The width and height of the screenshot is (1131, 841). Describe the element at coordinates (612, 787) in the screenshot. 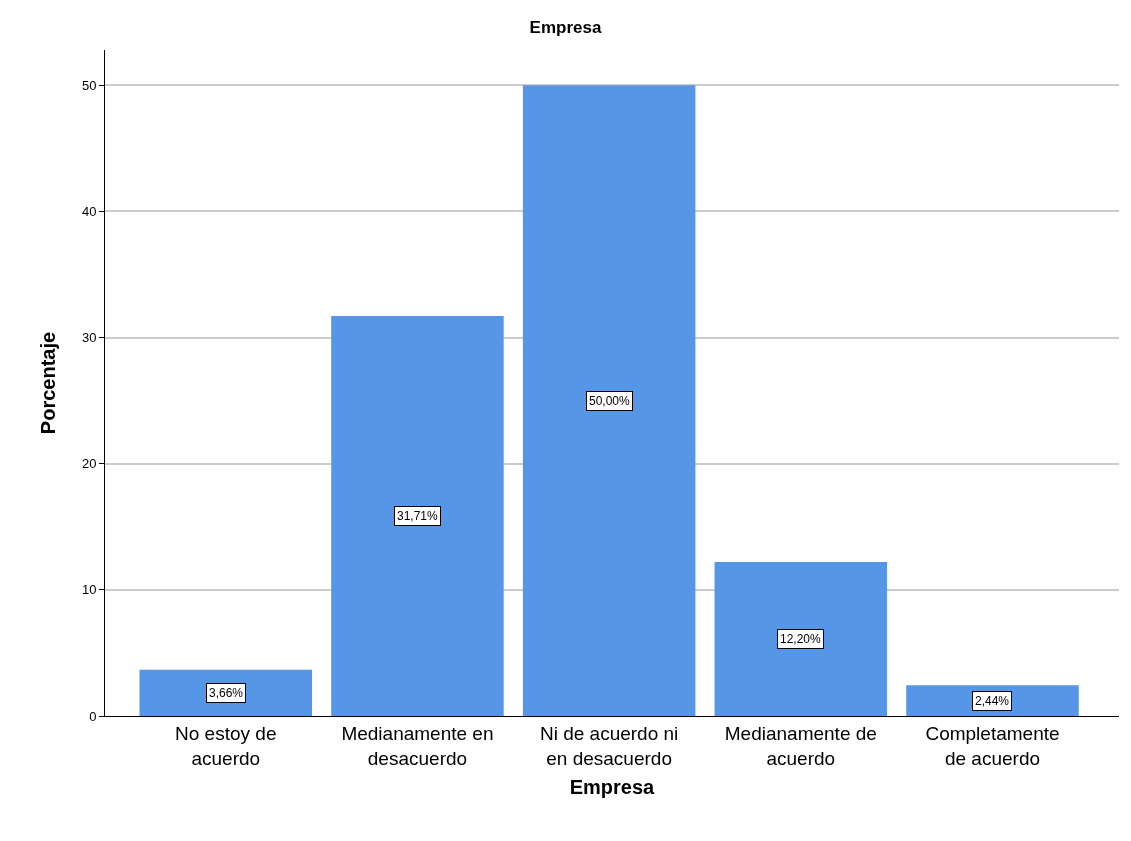

I see `x-axis-title: Empresa` at that location.